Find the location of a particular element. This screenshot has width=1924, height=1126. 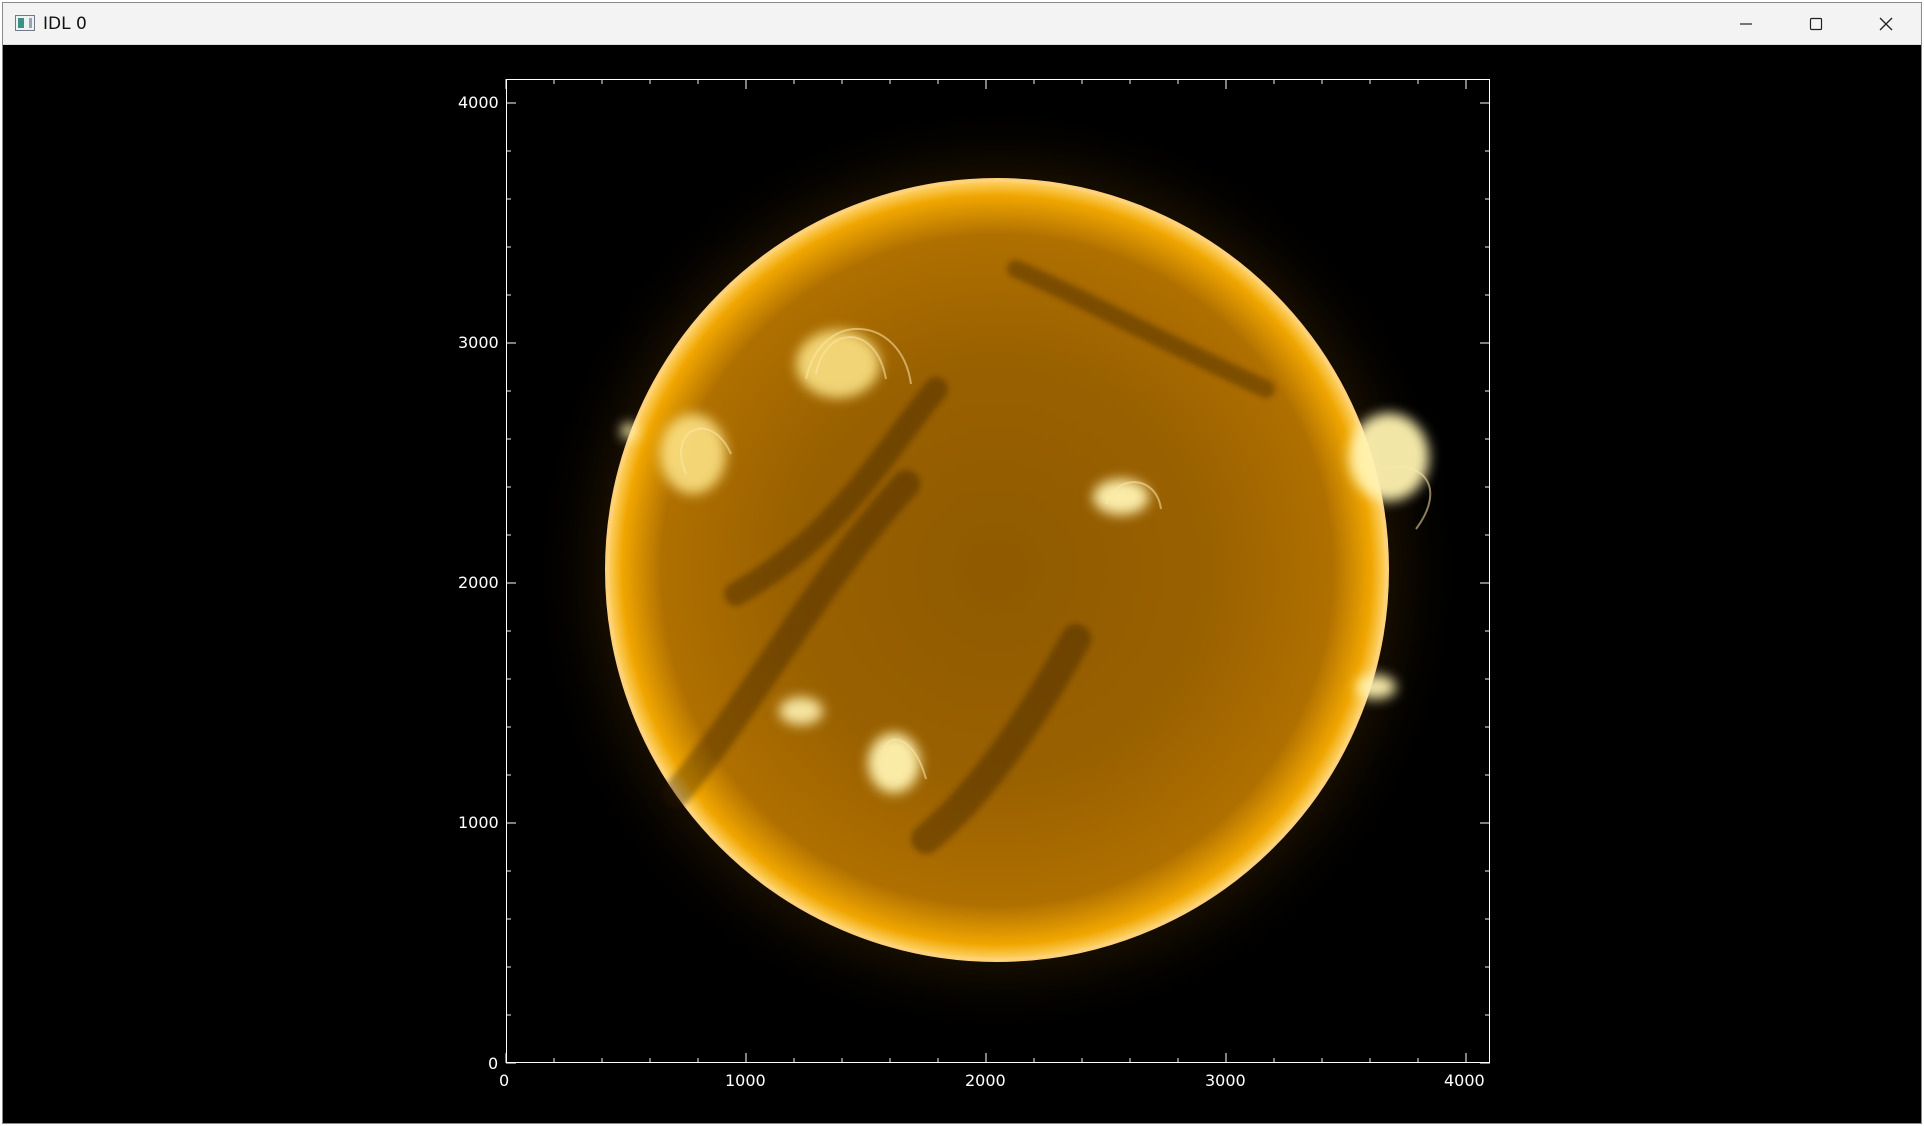

x-tick-label-4000: 4000 is located at coordinates (1464, 1080).